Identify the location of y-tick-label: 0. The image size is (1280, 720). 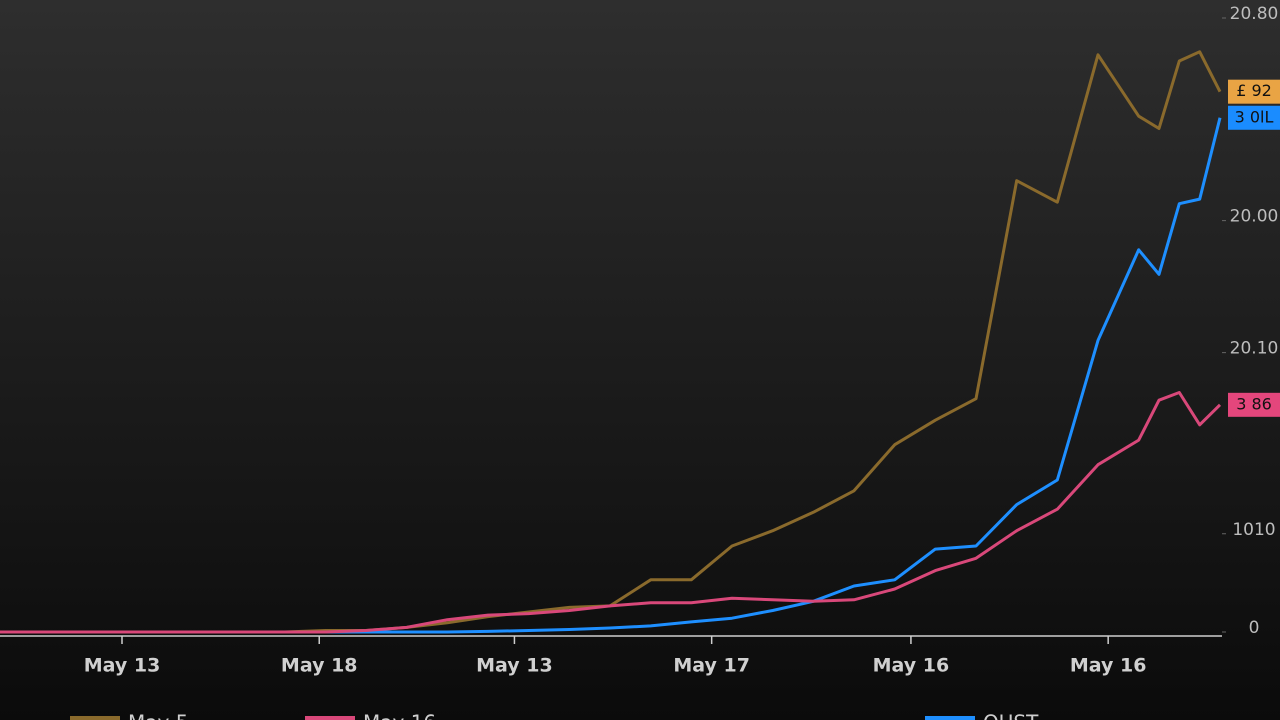
(1254, 628).